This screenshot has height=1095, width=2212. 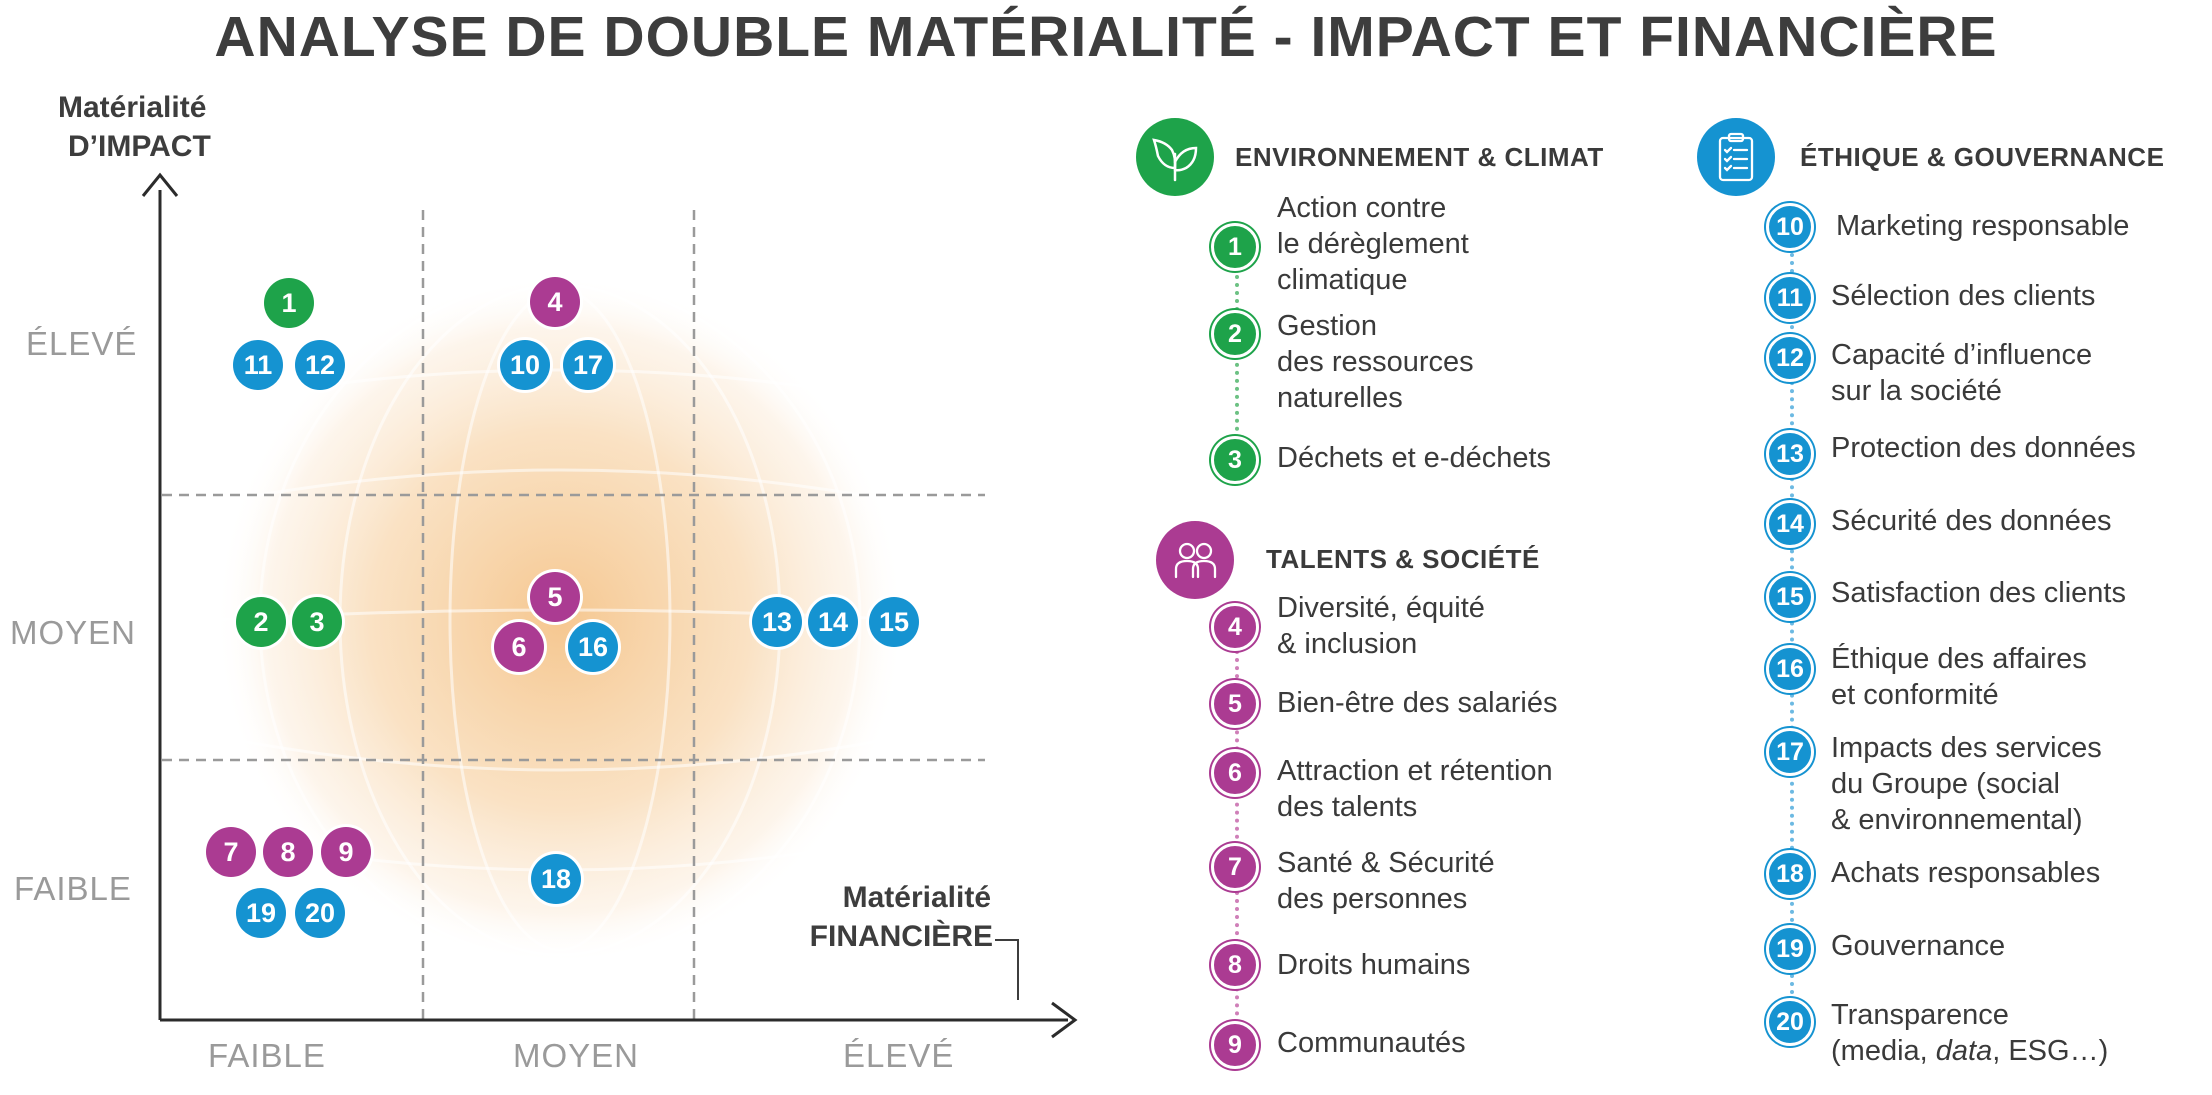 What do you see at coordinates (1417, 703) in the screenshot?
I see `legend-text-5: Bien-être des salariés` at bounding box center [1417, 703].